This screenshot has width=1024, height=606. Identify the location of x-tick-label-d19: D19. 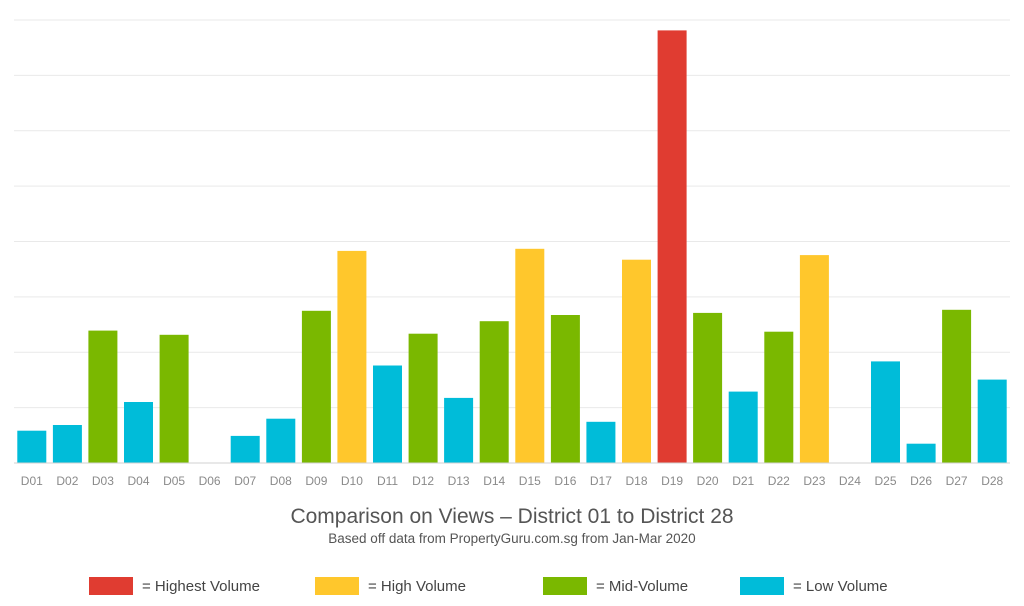
(672, 481).